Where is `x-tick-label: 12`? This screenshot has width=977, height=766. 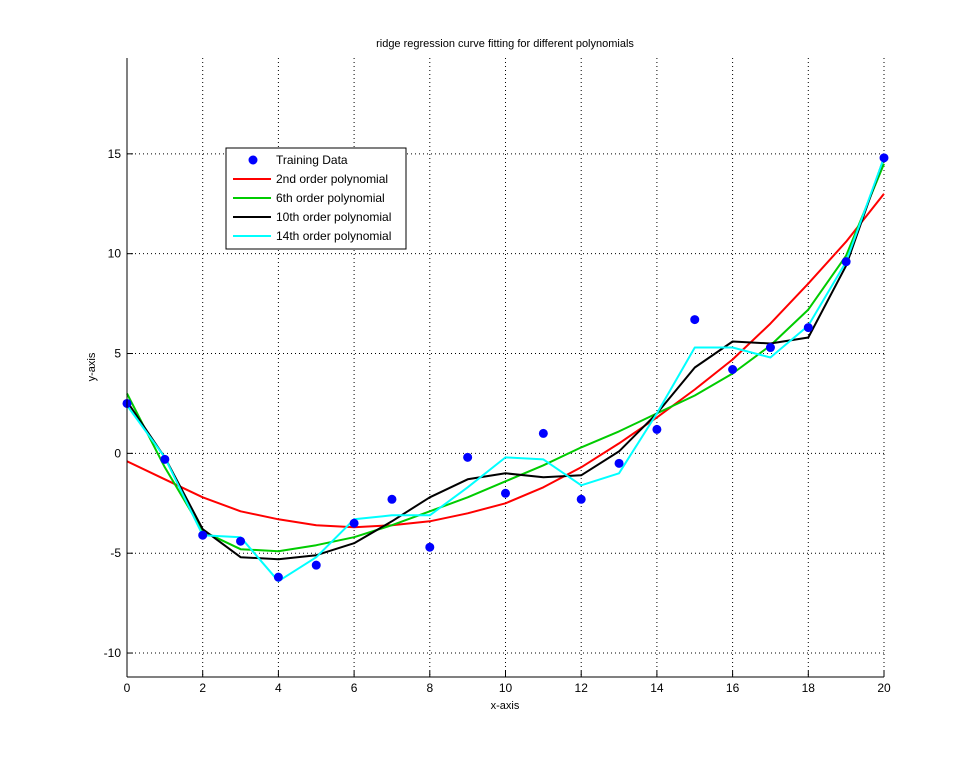
x-tick-label: 12 is located at coordinates (582, 688).